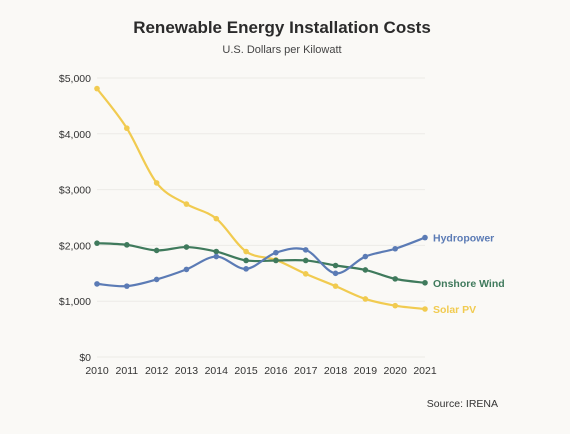 This screenshot has height=434, width=570. I want to click on onshore-wind-label: Onshore Wind, so click(469, 284).